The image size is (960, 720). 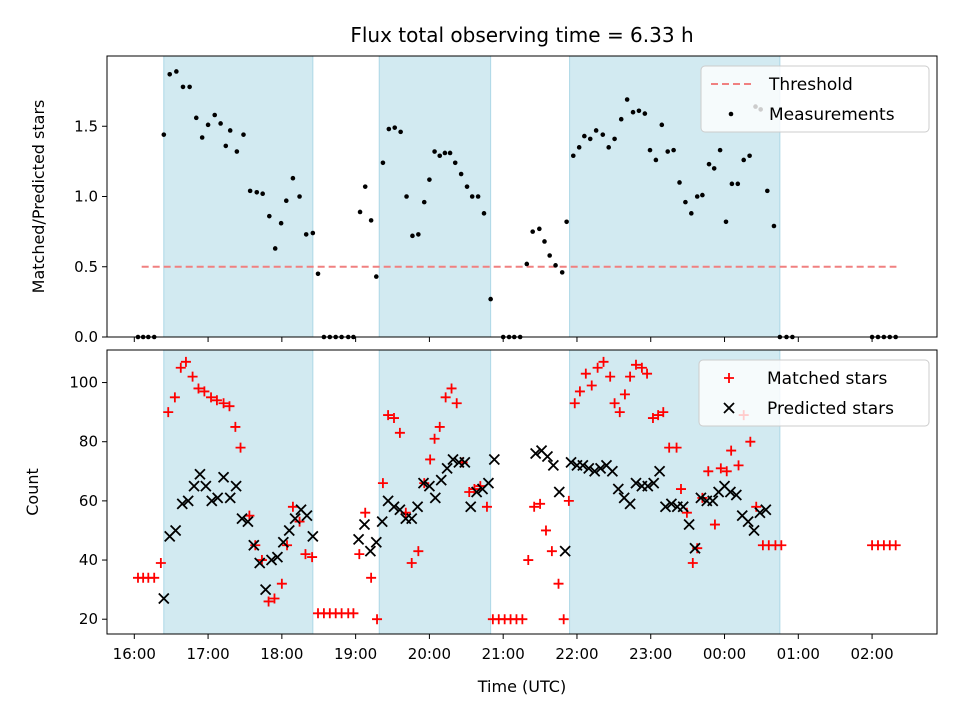 I want to click on x-tick-label: 20:00, so click(x=429, y=654).